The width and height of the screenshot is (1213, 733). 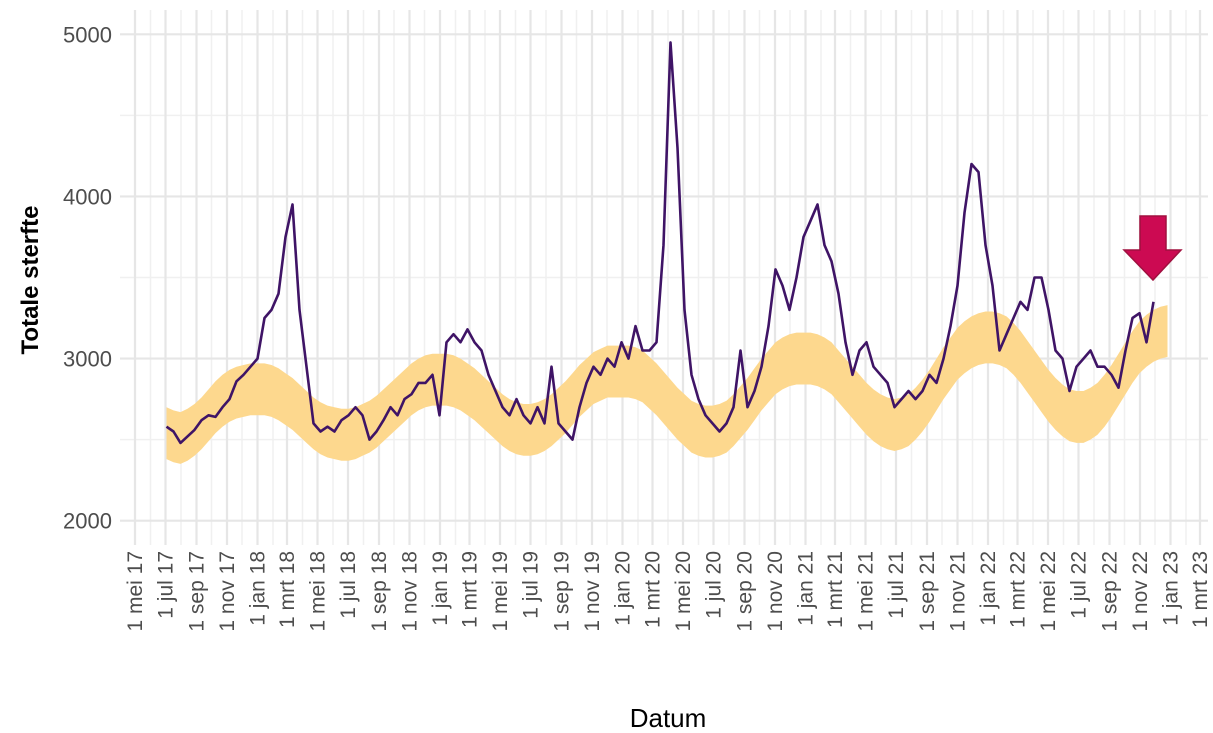 I want to click on x-tick-label: 1 sep 20, so click(x=745, y=591).